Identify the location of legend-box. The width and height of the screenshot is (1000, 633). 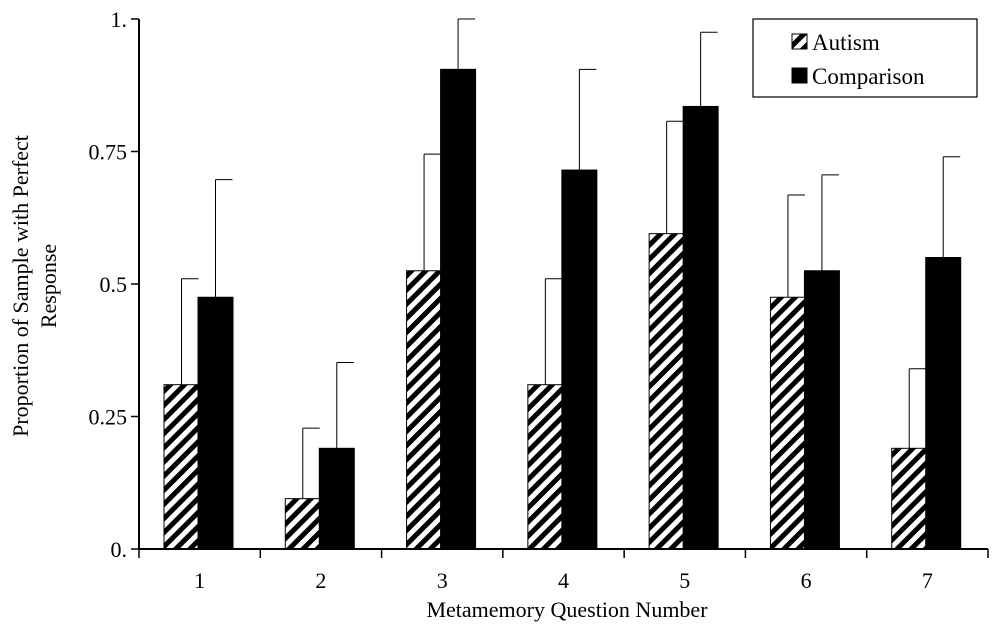
(865, 58).